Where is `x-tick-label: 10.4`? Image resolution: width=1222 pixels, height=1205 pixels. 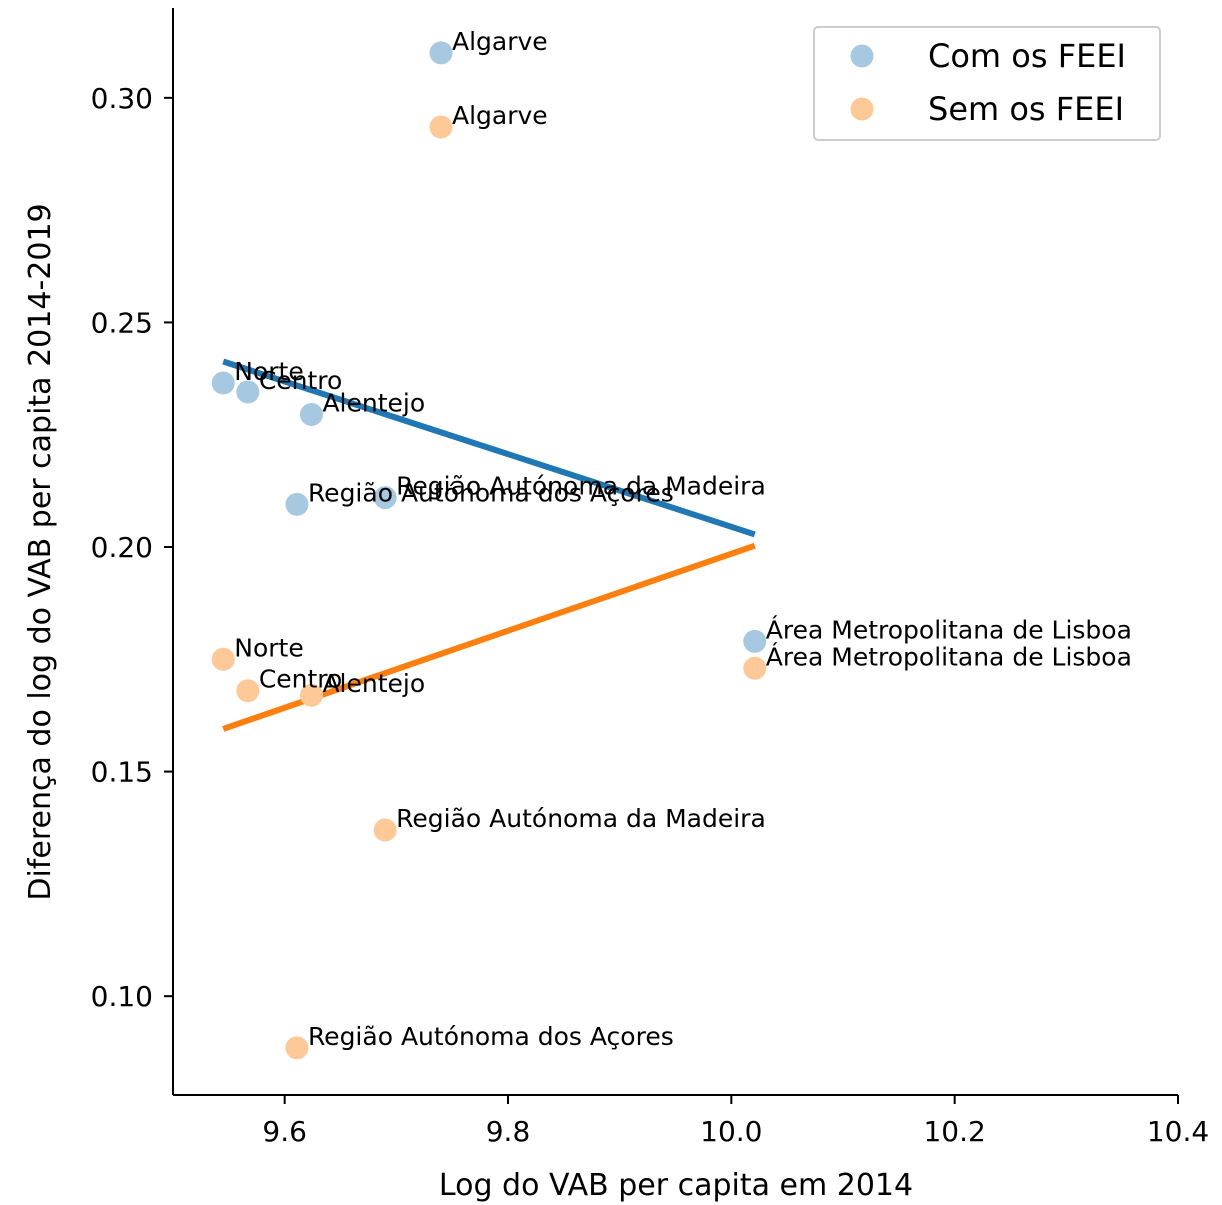
x-tick-label: 10.4 is located at coordinates (1178, 1131).